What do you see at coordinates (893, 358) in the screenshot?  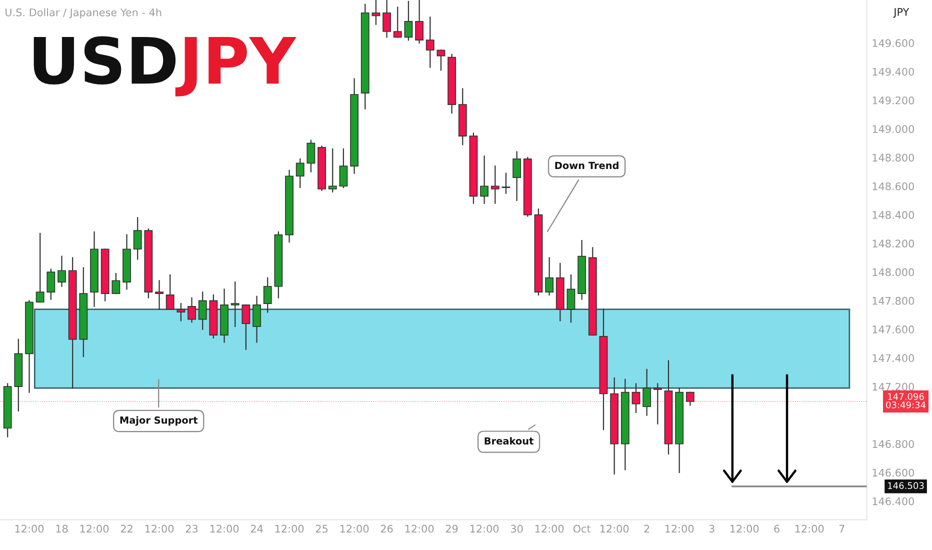 I see `y-tick-label: 147.400` at bounding box center [893, 358].